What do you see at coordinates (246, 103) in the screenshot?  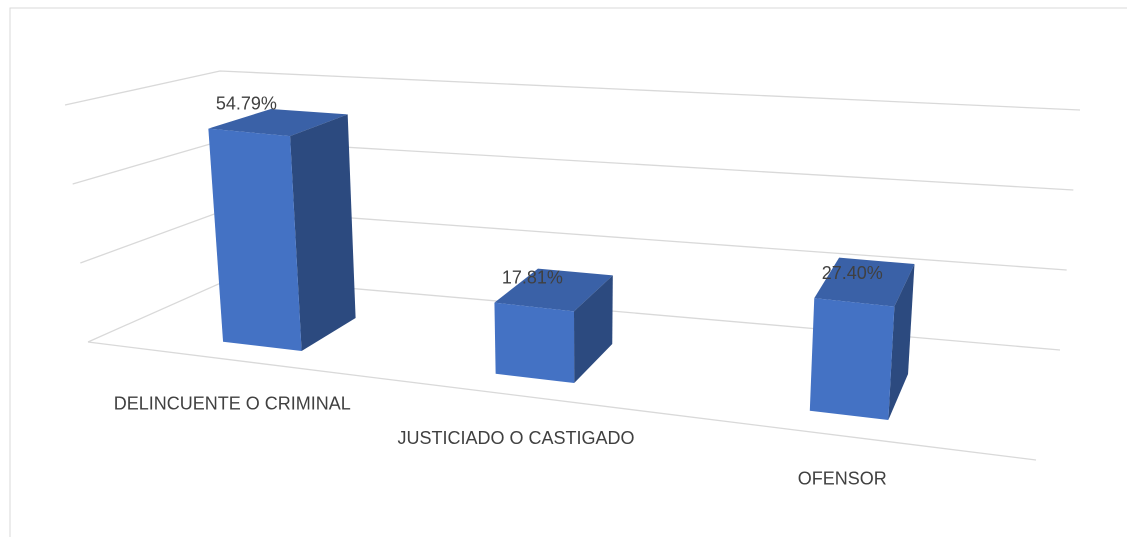 I see `data-label: 54.79%` at bounding box center [246, 103].